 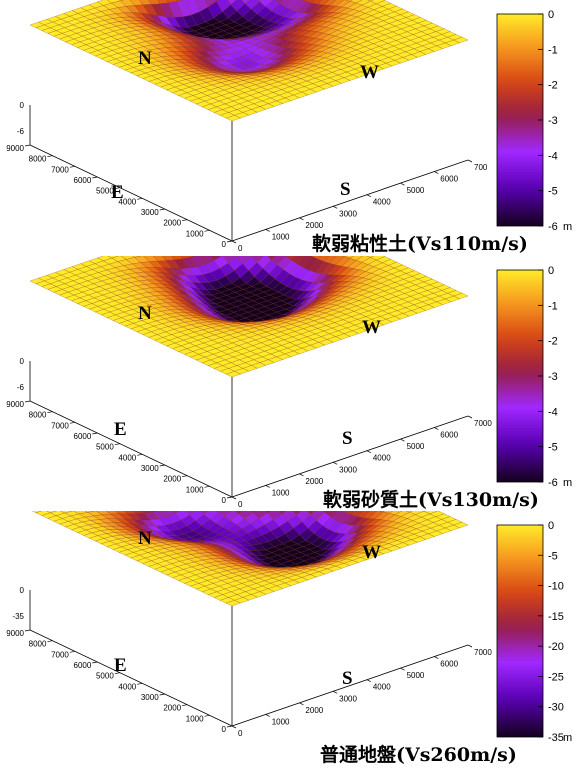 I want to click on colorbar-tick-label: -20, so click(x=556, y=647).